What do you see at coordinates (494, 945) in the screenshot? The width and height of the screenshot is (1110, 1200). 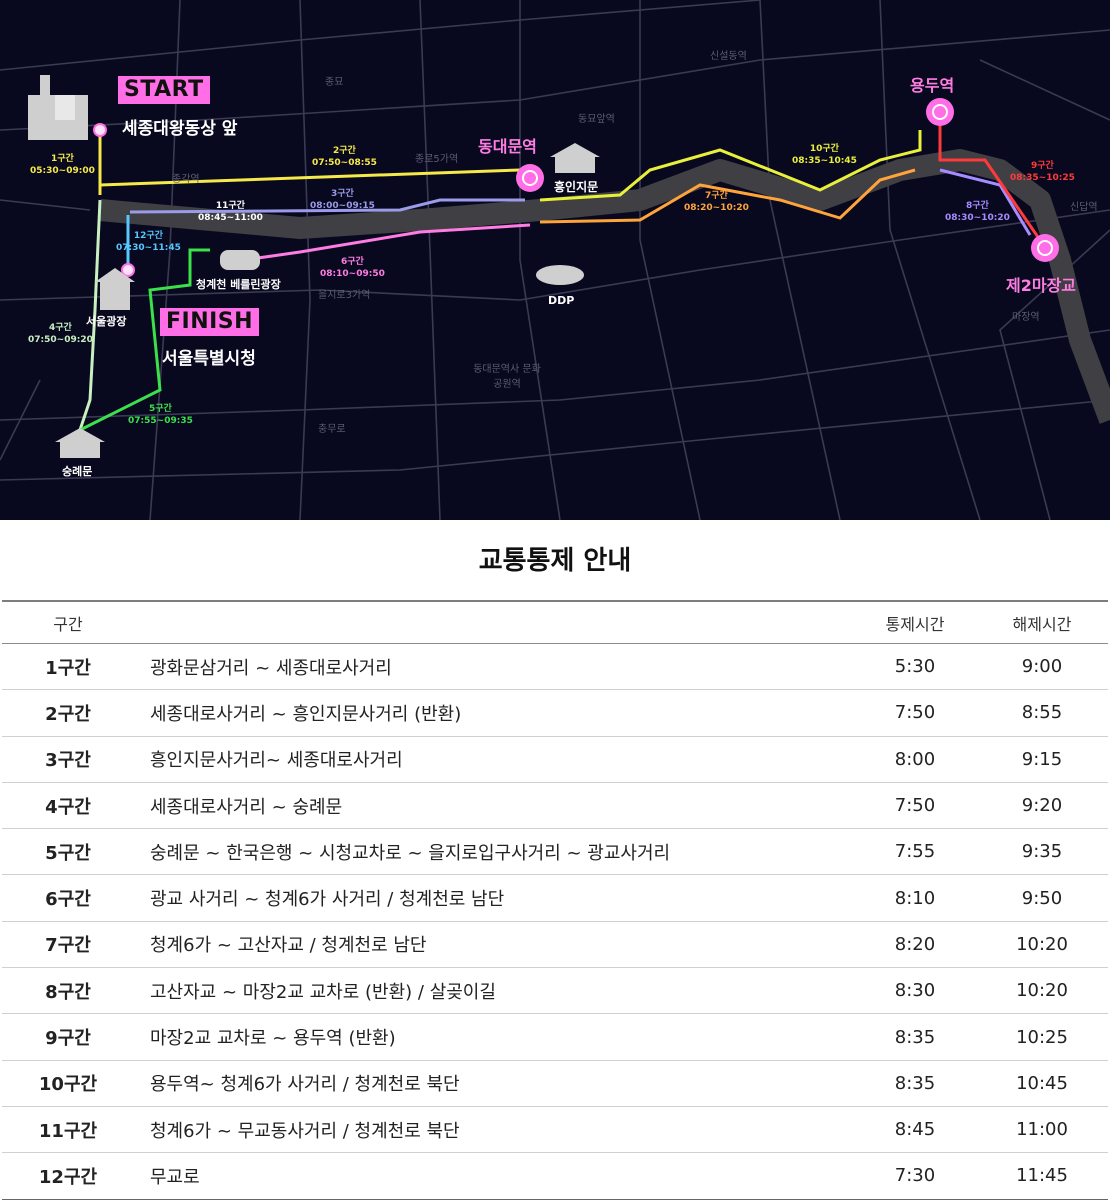 I see `cell-description: 청계6가 ~ 고산자교 / 청계천로 남단` at bounding box center [494, 945].